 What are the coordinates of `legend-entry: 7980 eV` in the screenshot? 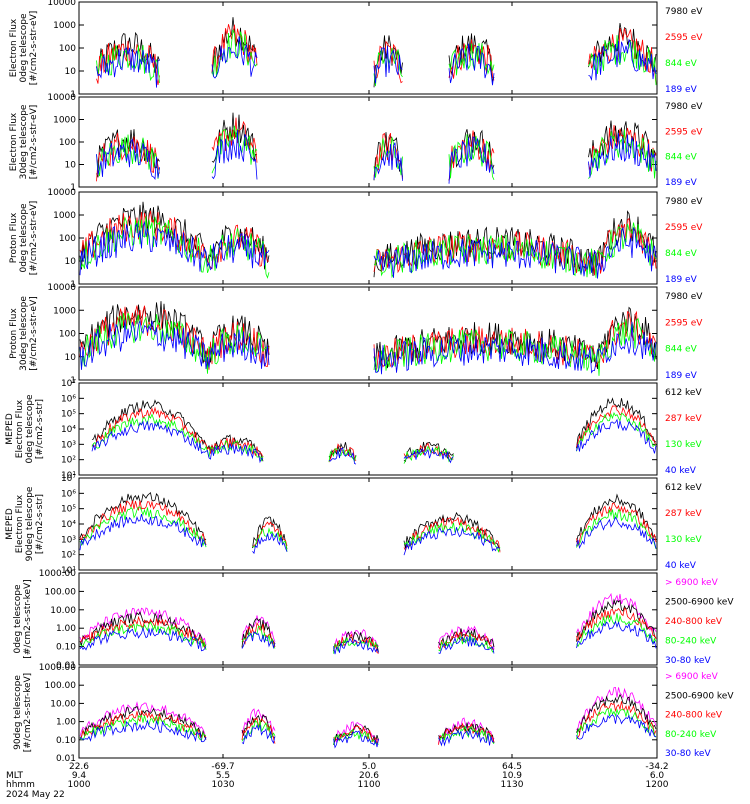 It's located at (684, 107).